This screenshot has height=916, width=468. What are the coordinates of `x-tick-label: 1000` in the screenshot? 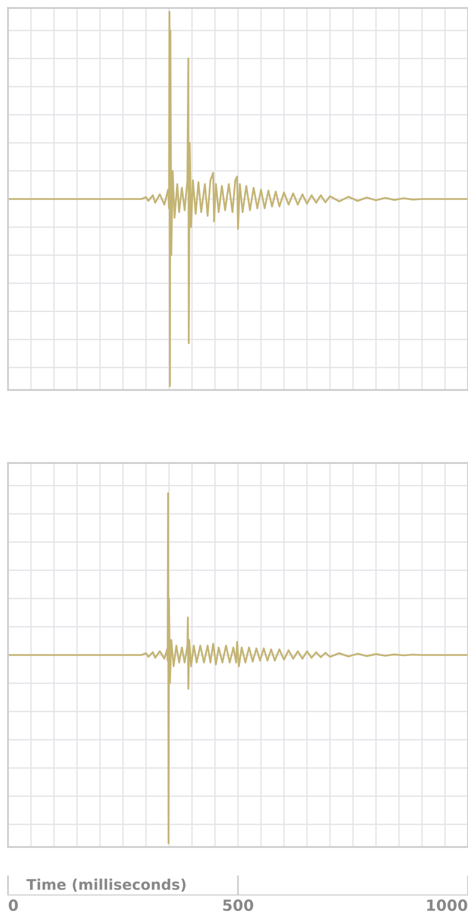 It's located at (447, 905).